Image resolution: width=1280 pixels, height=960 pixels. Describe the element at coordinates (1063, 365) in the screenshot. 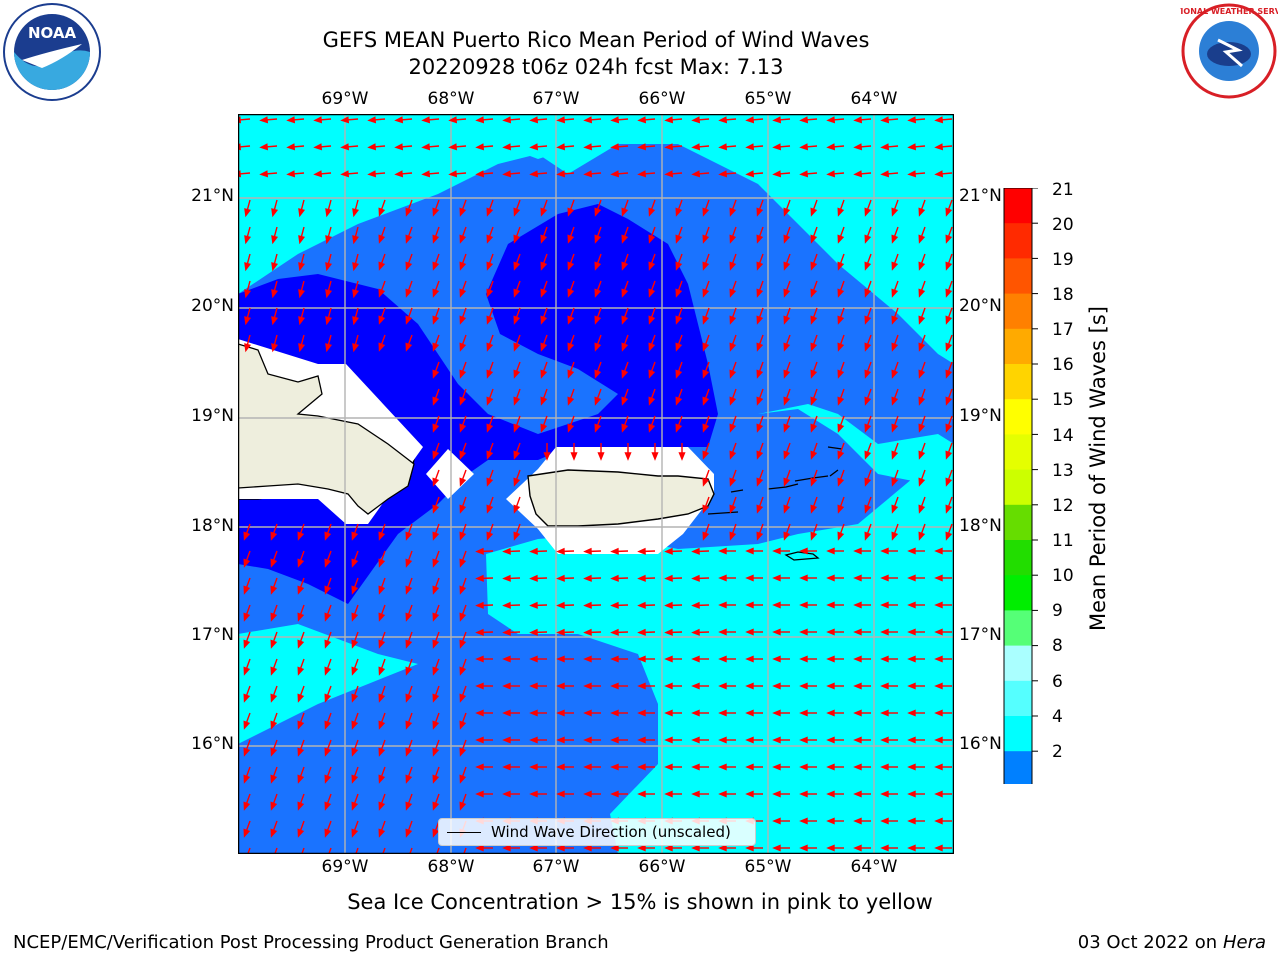

I see `colorbar-tick-16: 16` at that location.